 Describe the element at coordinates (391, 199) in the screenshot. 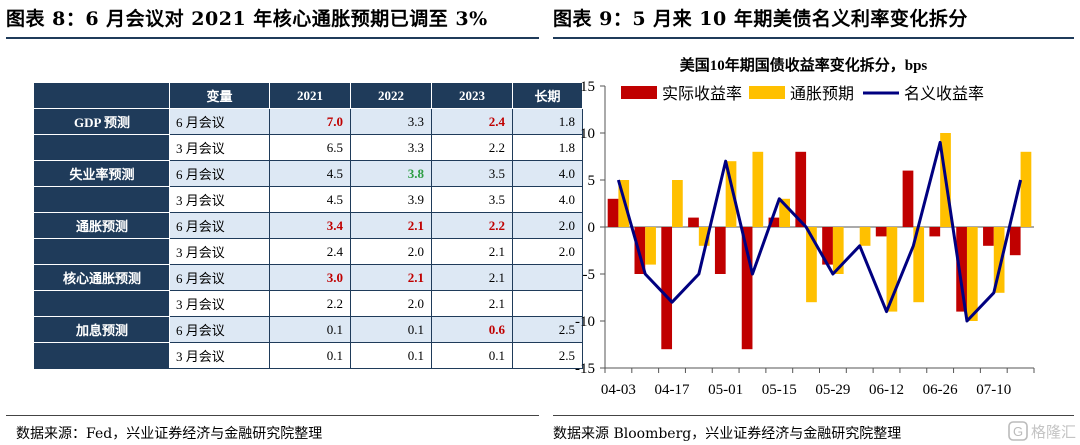

I see `value-cell: 3.9` at that location.